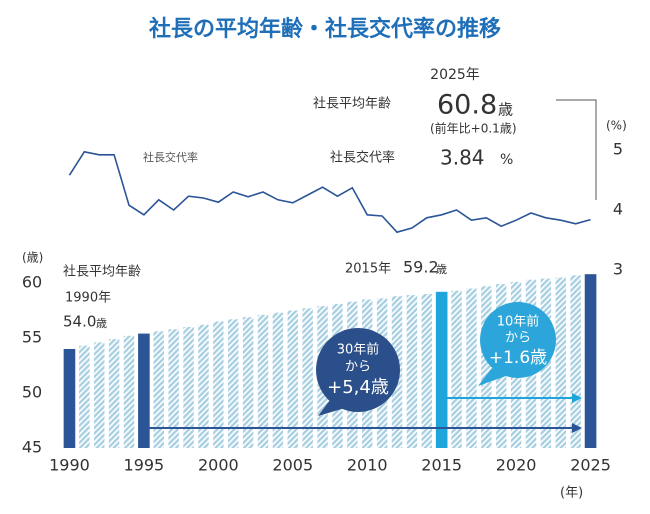 The image size is (650, 514). I want to click on header-rate-label: 社長交代率, so click(362, 158).